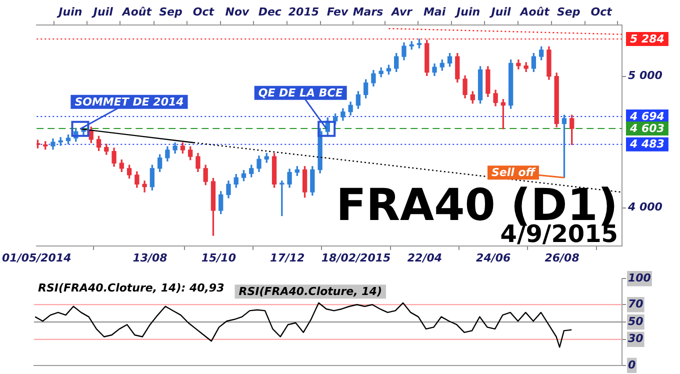  I want to click on x-tick-label: 01/05/2014, so click(37, 257).